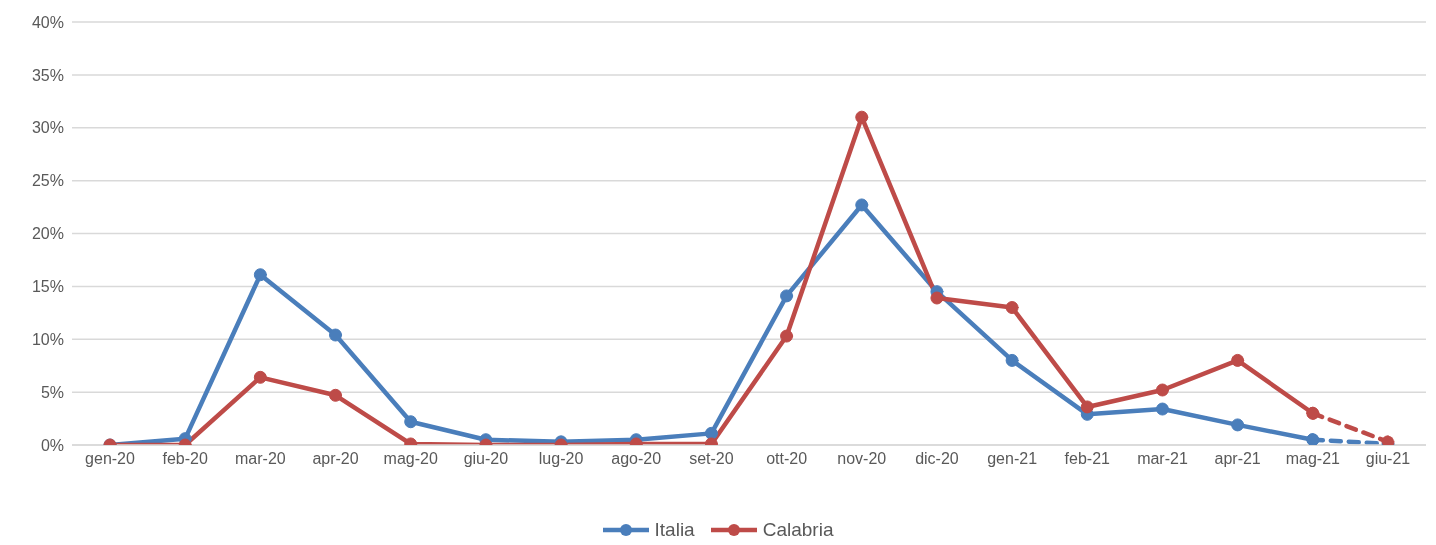 Image resolution: width=1436 pixels, height=545 pixels. I want to click on y-tick-label: 30%, so click(47, 128).